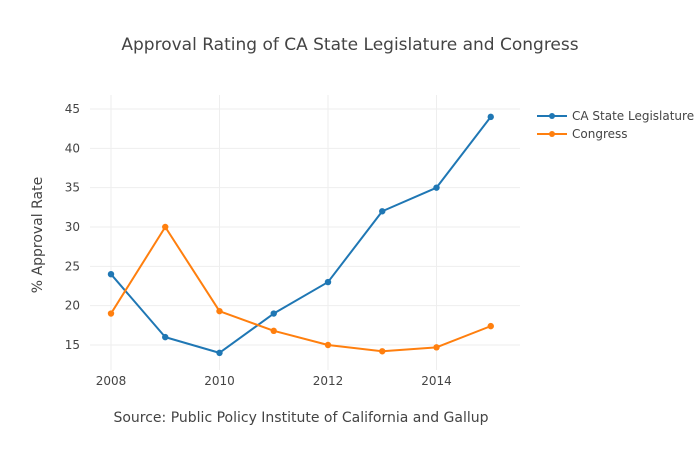  I want to click on legend-item: Congress, so click(582, 134).